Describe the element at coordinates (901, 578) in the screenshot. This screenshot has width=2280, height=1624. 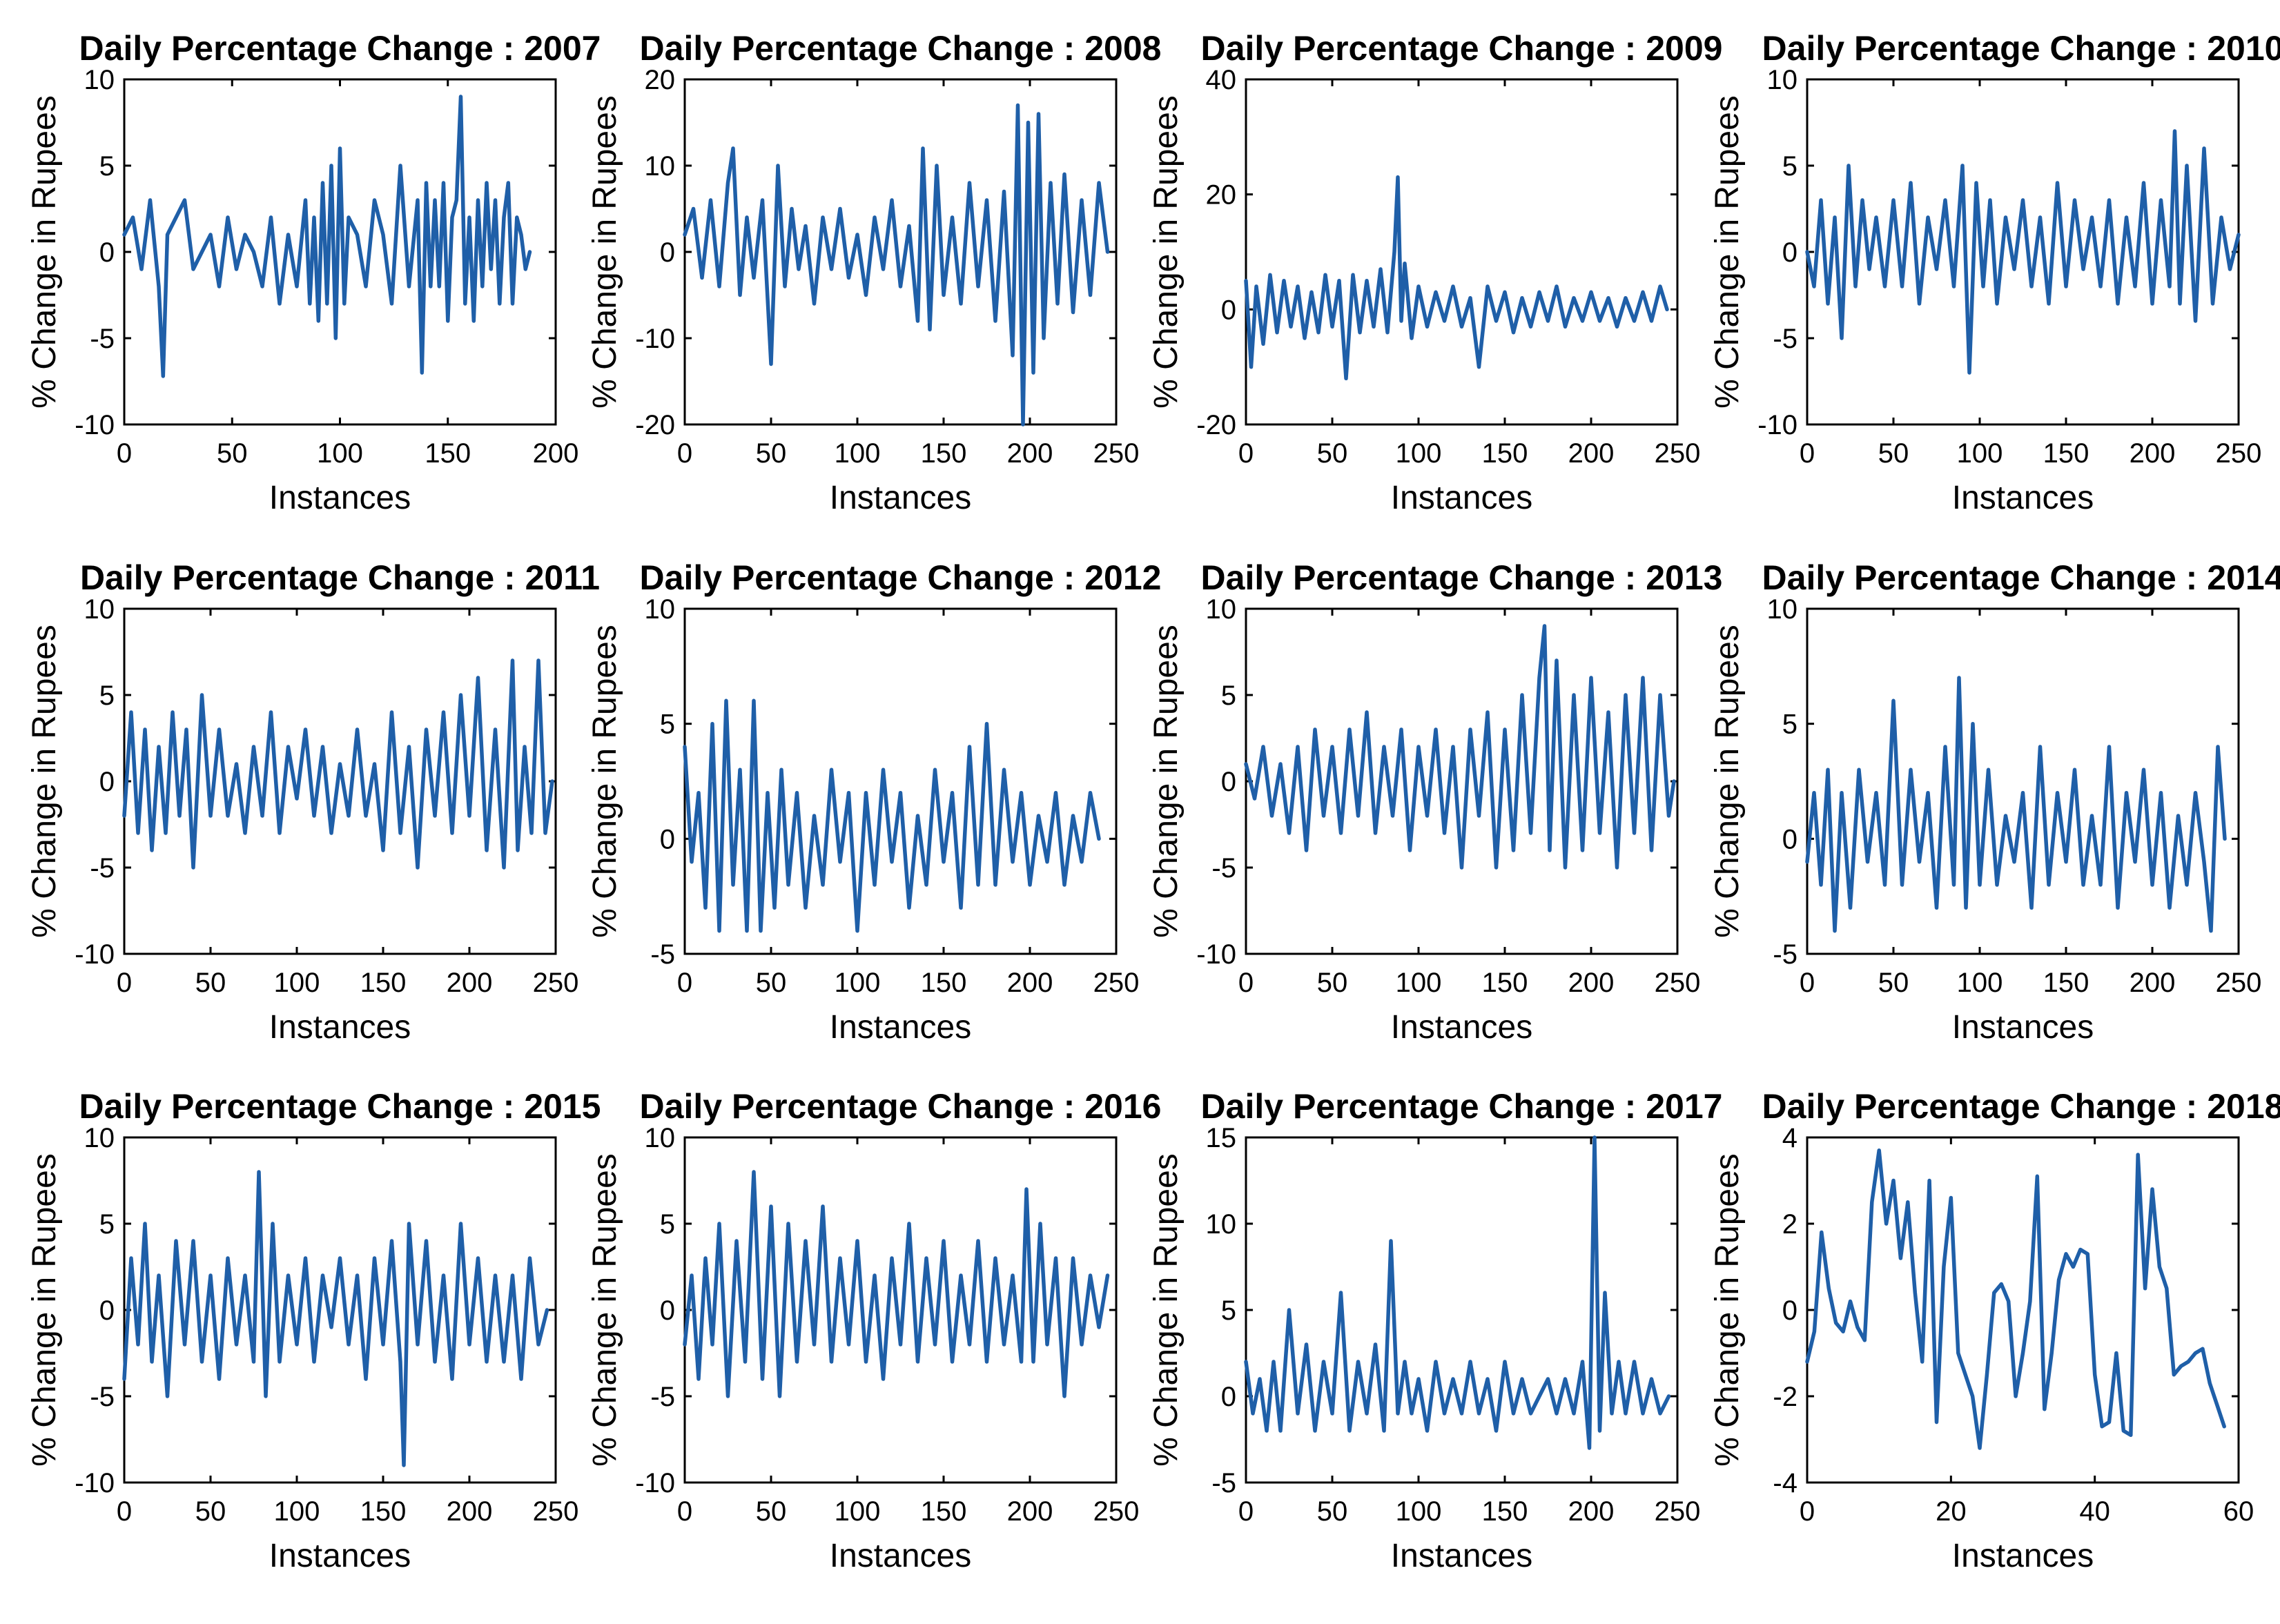
I see `subplot-title: Daily Percentage Change : 2012` at that location.